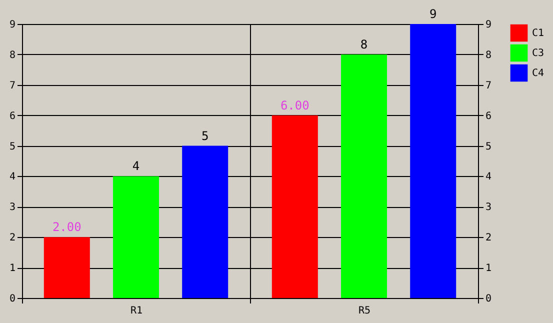 The height and width of the screenshot is (323, 553). What do you see at coordinates (12, 146) in the screenshot?
I see `y-tick-label: 5` at bounding box center [12, 146].